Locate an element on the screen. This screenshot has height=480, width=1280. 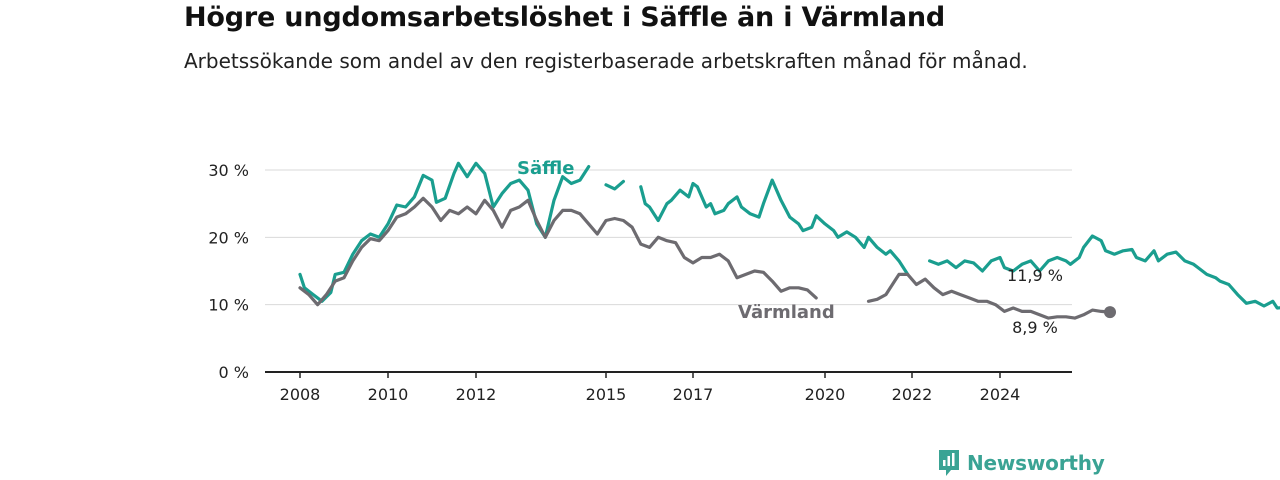
end-value-label-varmland: 8,9 % is located at coordinates (1035, 327).